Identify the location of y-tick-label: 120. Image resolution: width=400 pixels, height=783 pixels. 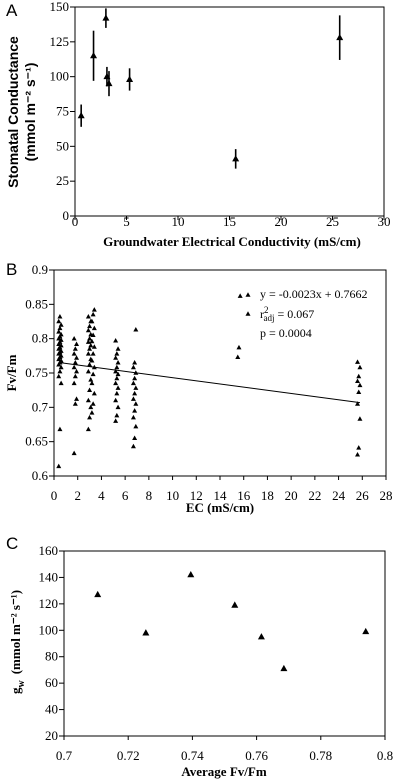
(49, 603).